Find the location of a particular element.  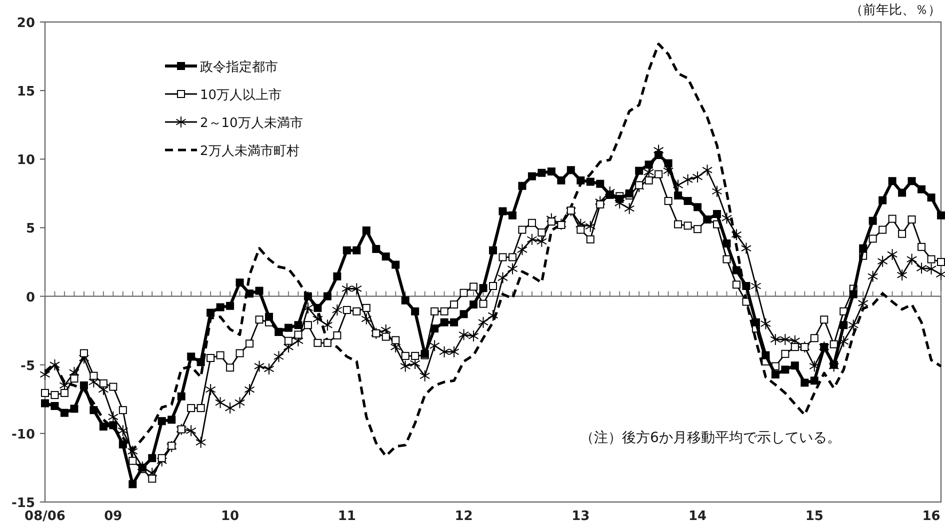

y-tick-label: -5 is located at coordinates (27, 366).